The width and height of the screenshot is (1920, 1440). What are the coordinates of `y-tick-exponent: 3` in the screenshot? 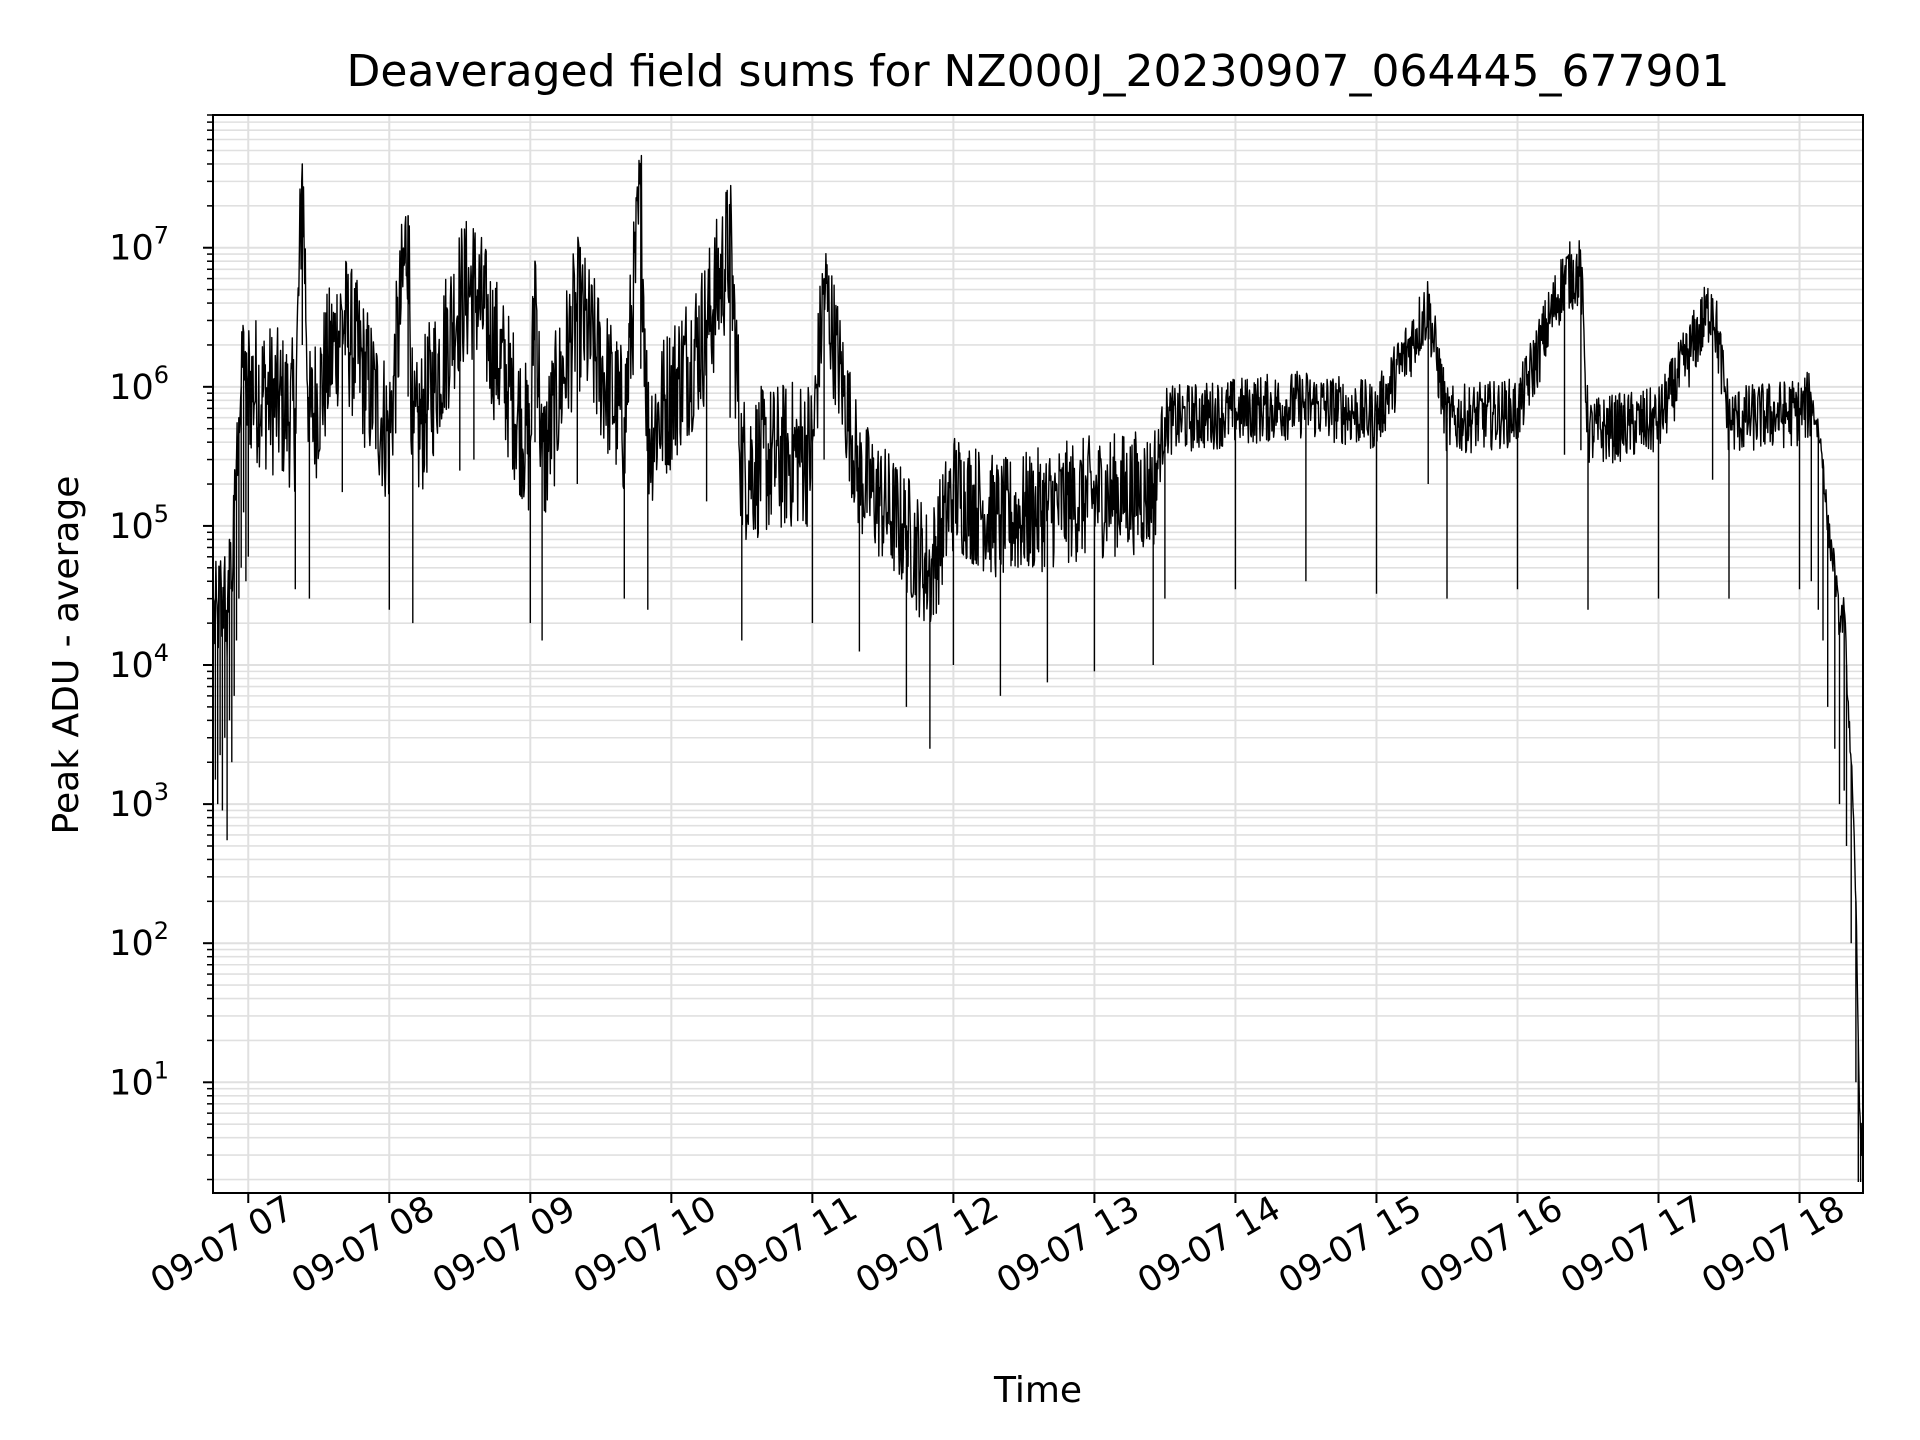 It's located at (161, 792).